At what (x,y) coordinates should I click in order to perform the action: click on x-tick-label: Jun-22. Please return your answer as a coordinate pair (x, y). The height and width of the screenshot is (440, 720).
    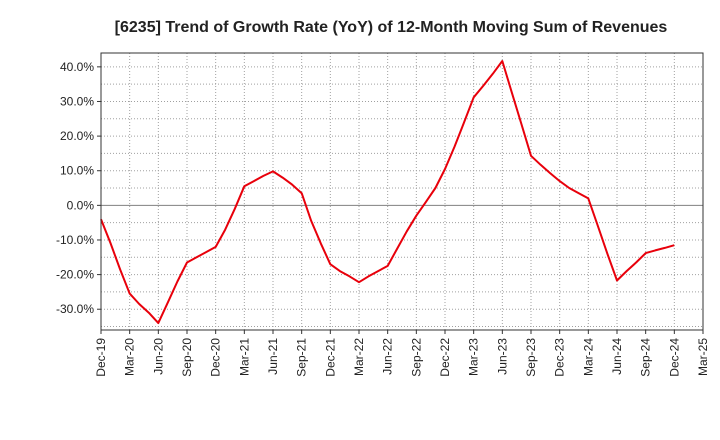
    Looking at the image, I should click on (388, 356).